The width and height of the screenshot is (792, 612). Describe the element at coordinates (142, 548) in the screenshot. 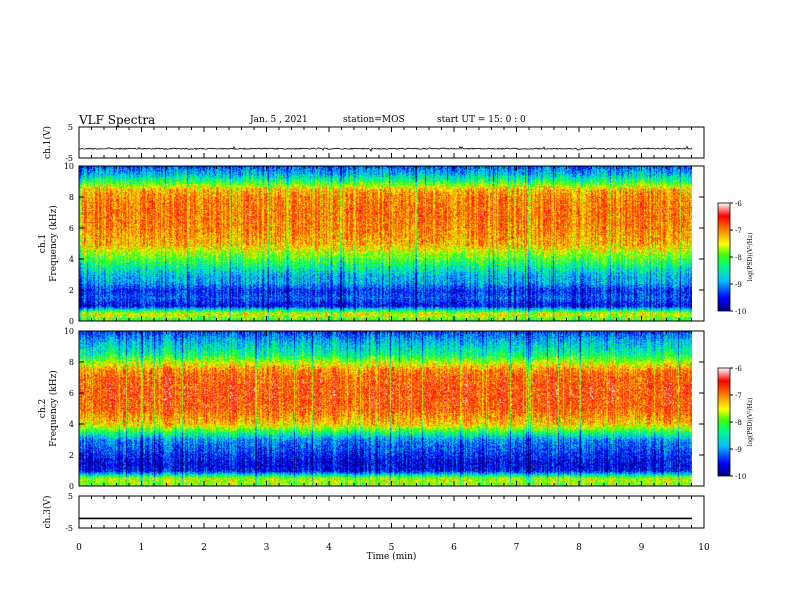

I see `x-tick-label: 1` at that location.